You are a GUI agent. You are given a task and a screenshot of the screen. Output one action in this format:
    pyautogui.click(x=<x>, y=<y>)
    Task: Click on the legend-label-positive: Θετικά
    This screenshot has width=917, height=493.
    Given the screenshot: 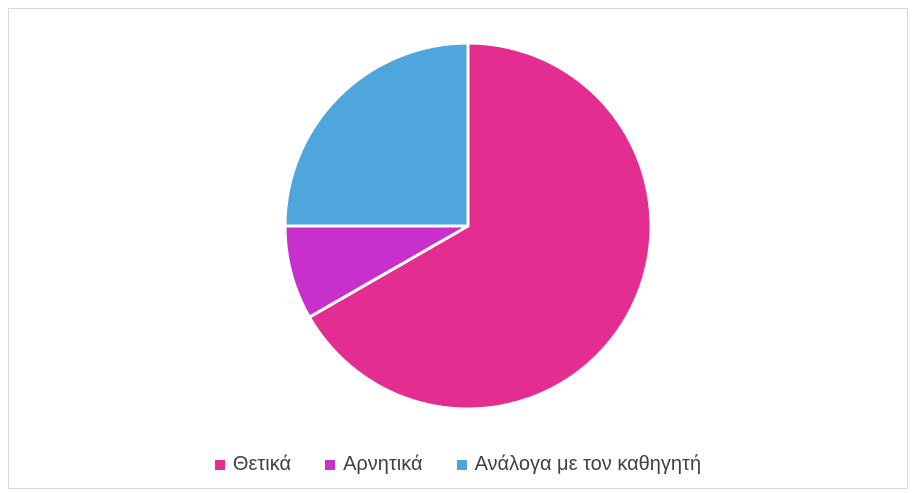 What is the action you would take?
    pyautogui.click(x=262, y=464)
    